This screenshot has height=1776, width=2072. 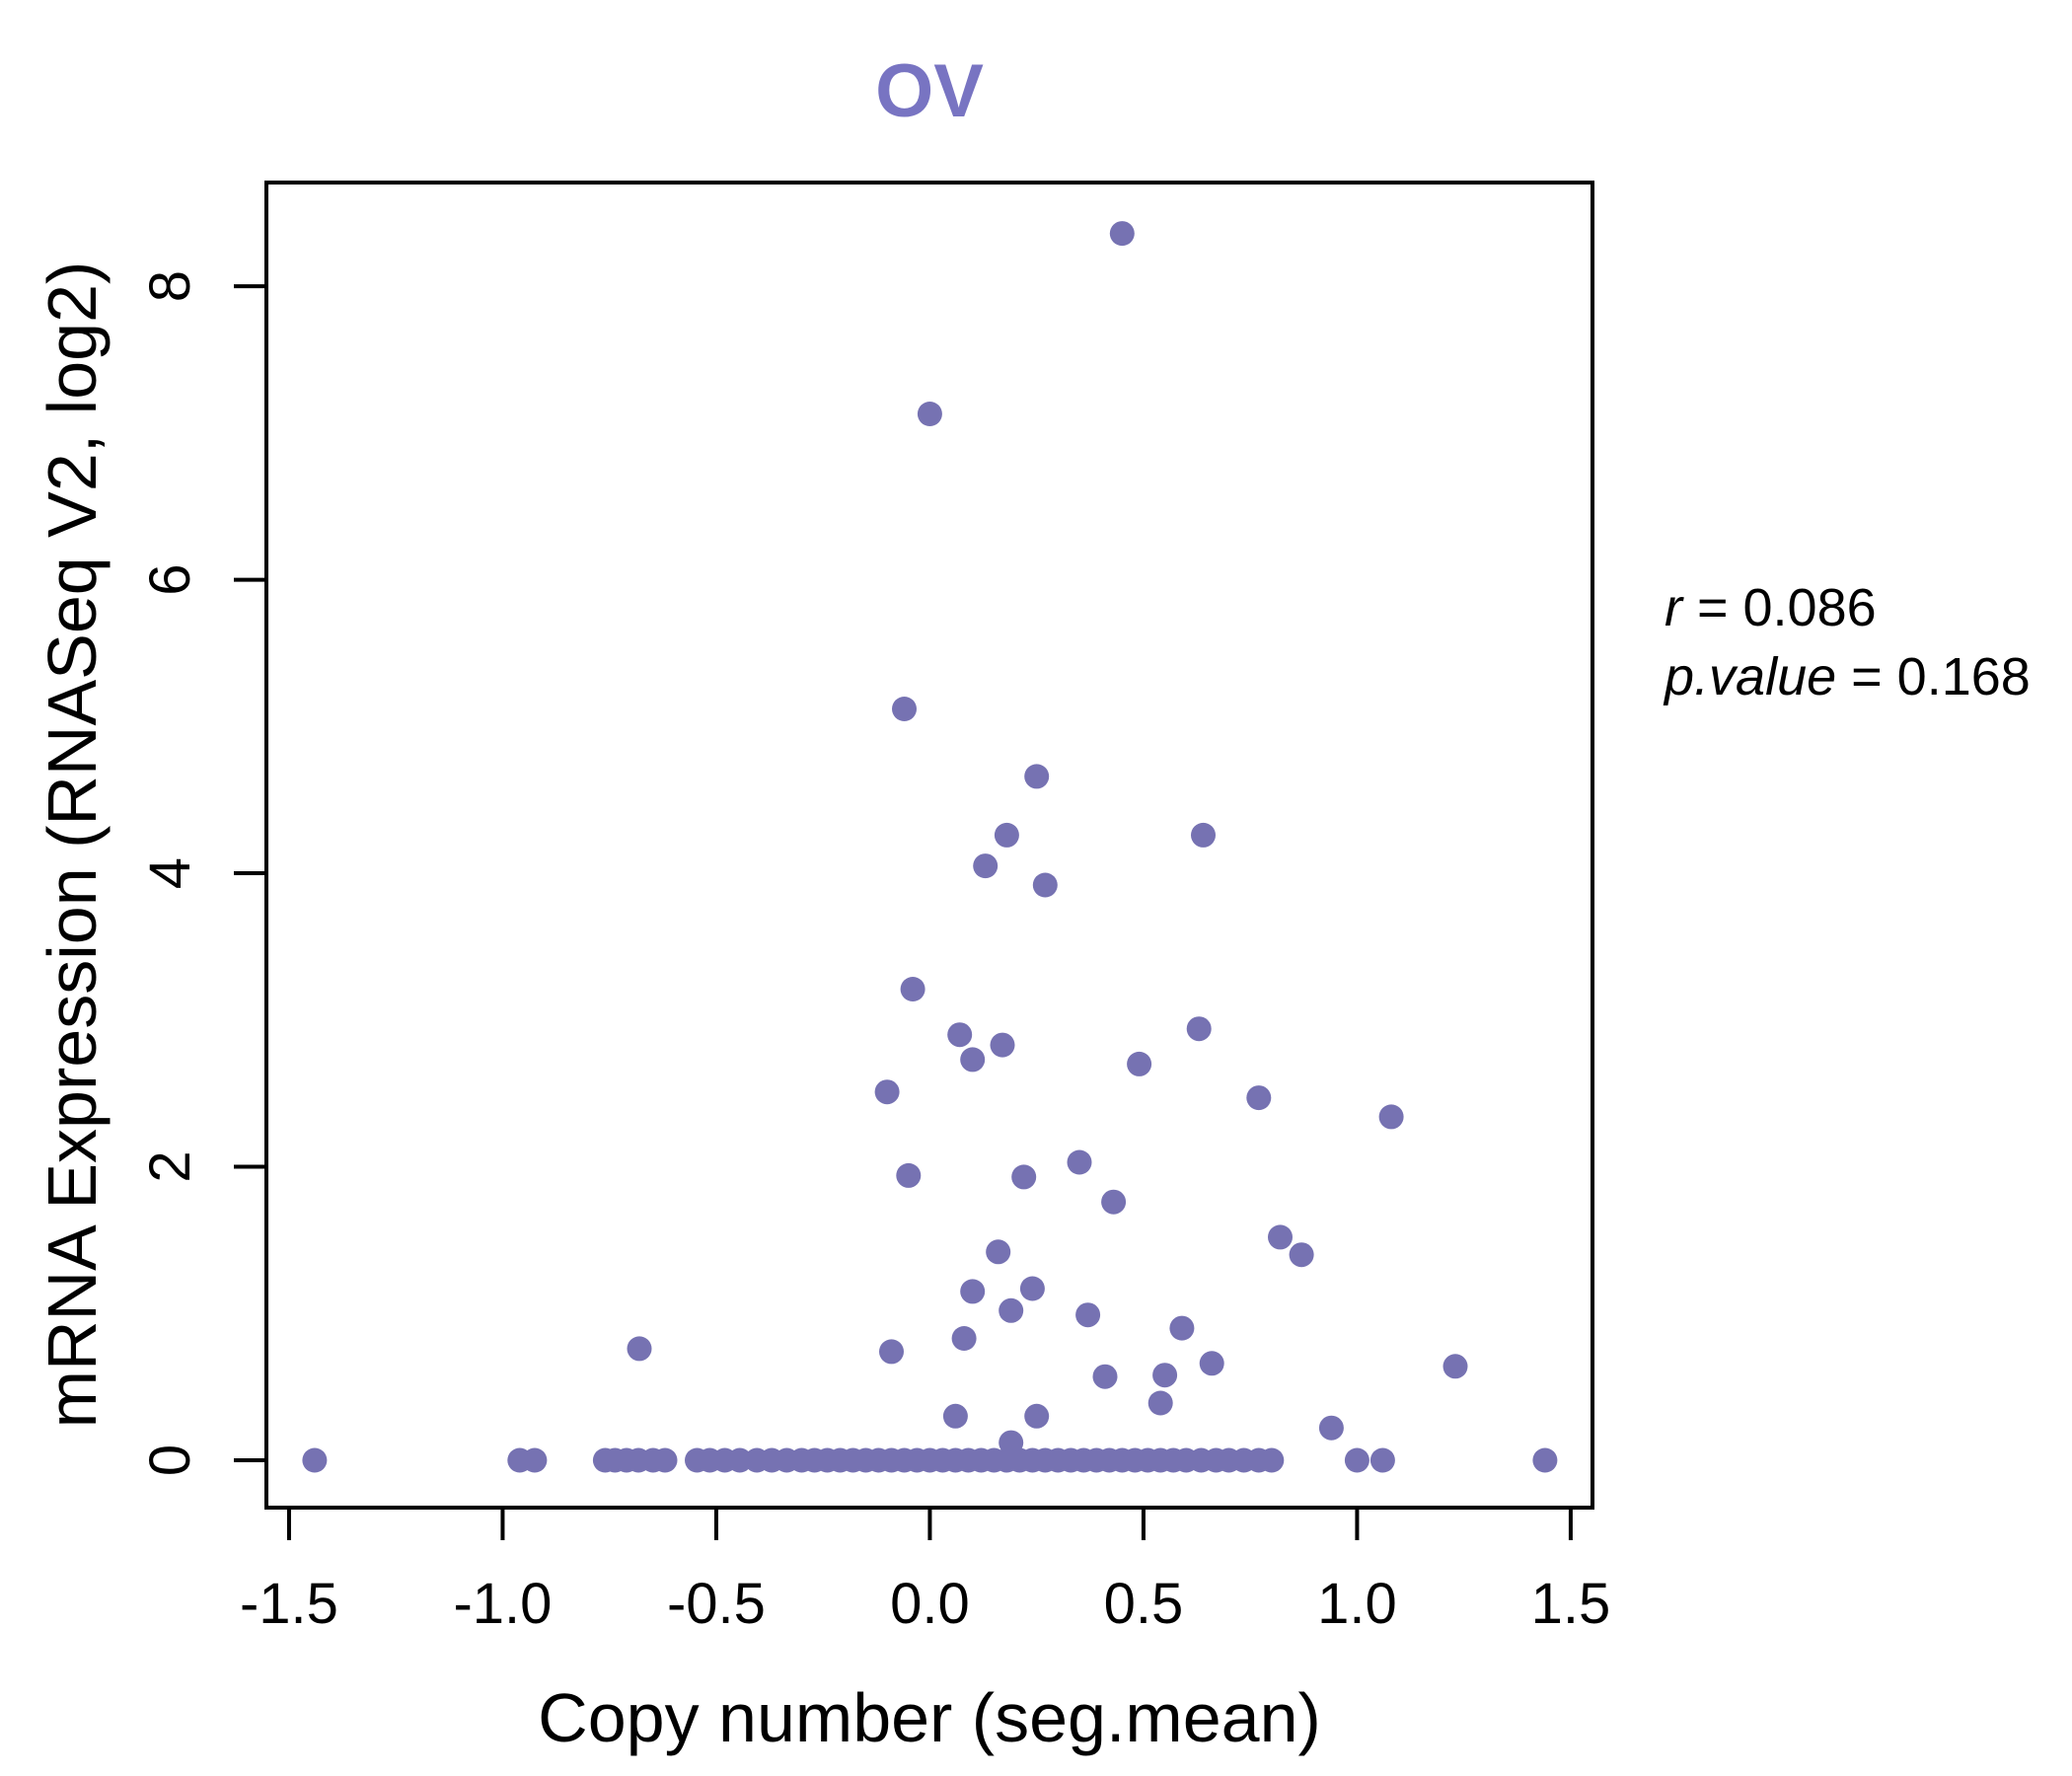 I want to click on r-value: = 0.086, so click(x=1780, y=607).